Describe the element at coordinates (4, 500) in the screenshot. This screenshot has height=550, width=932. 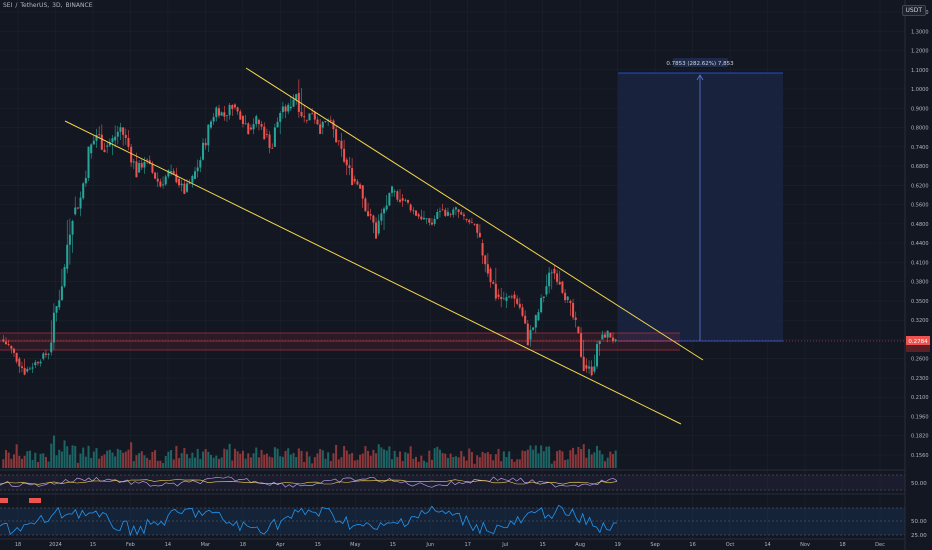
I see `mfi-marker-left` at that location.